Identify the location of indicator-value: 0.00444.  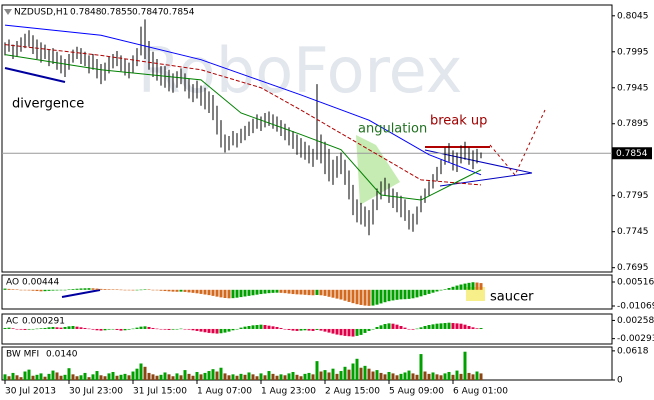
(40, 283).